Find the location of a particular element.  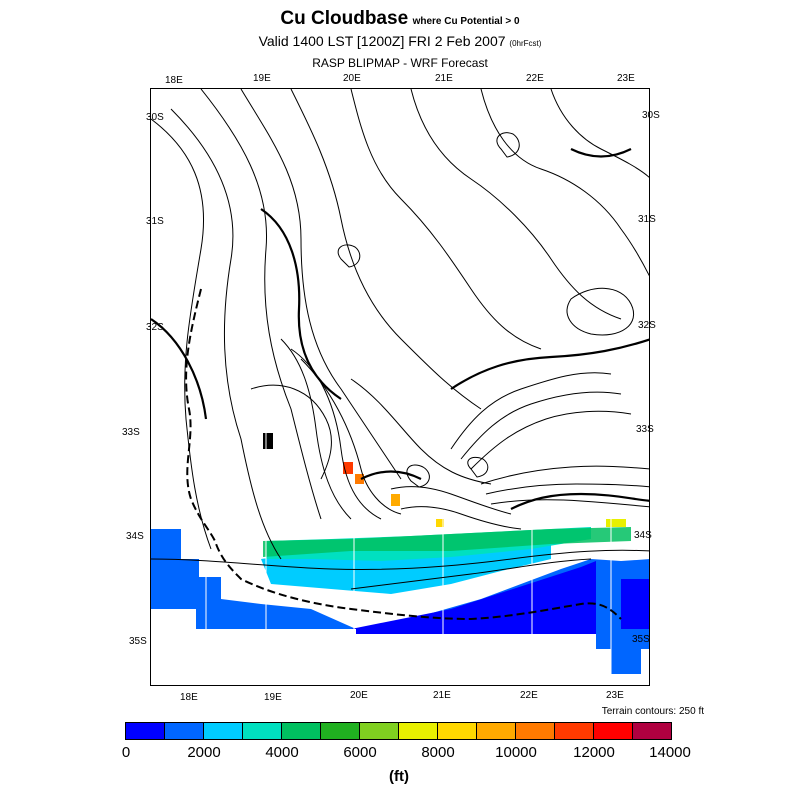

lat-label-right: 34S is located at coordinates (643, 535).